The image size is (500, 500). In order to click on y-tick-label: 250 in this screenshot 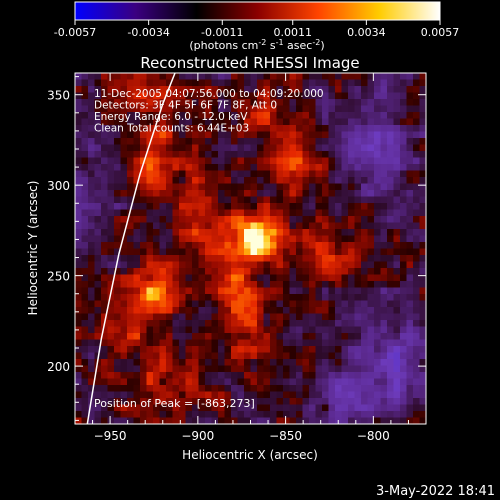, I will do `click(58, 277)`.